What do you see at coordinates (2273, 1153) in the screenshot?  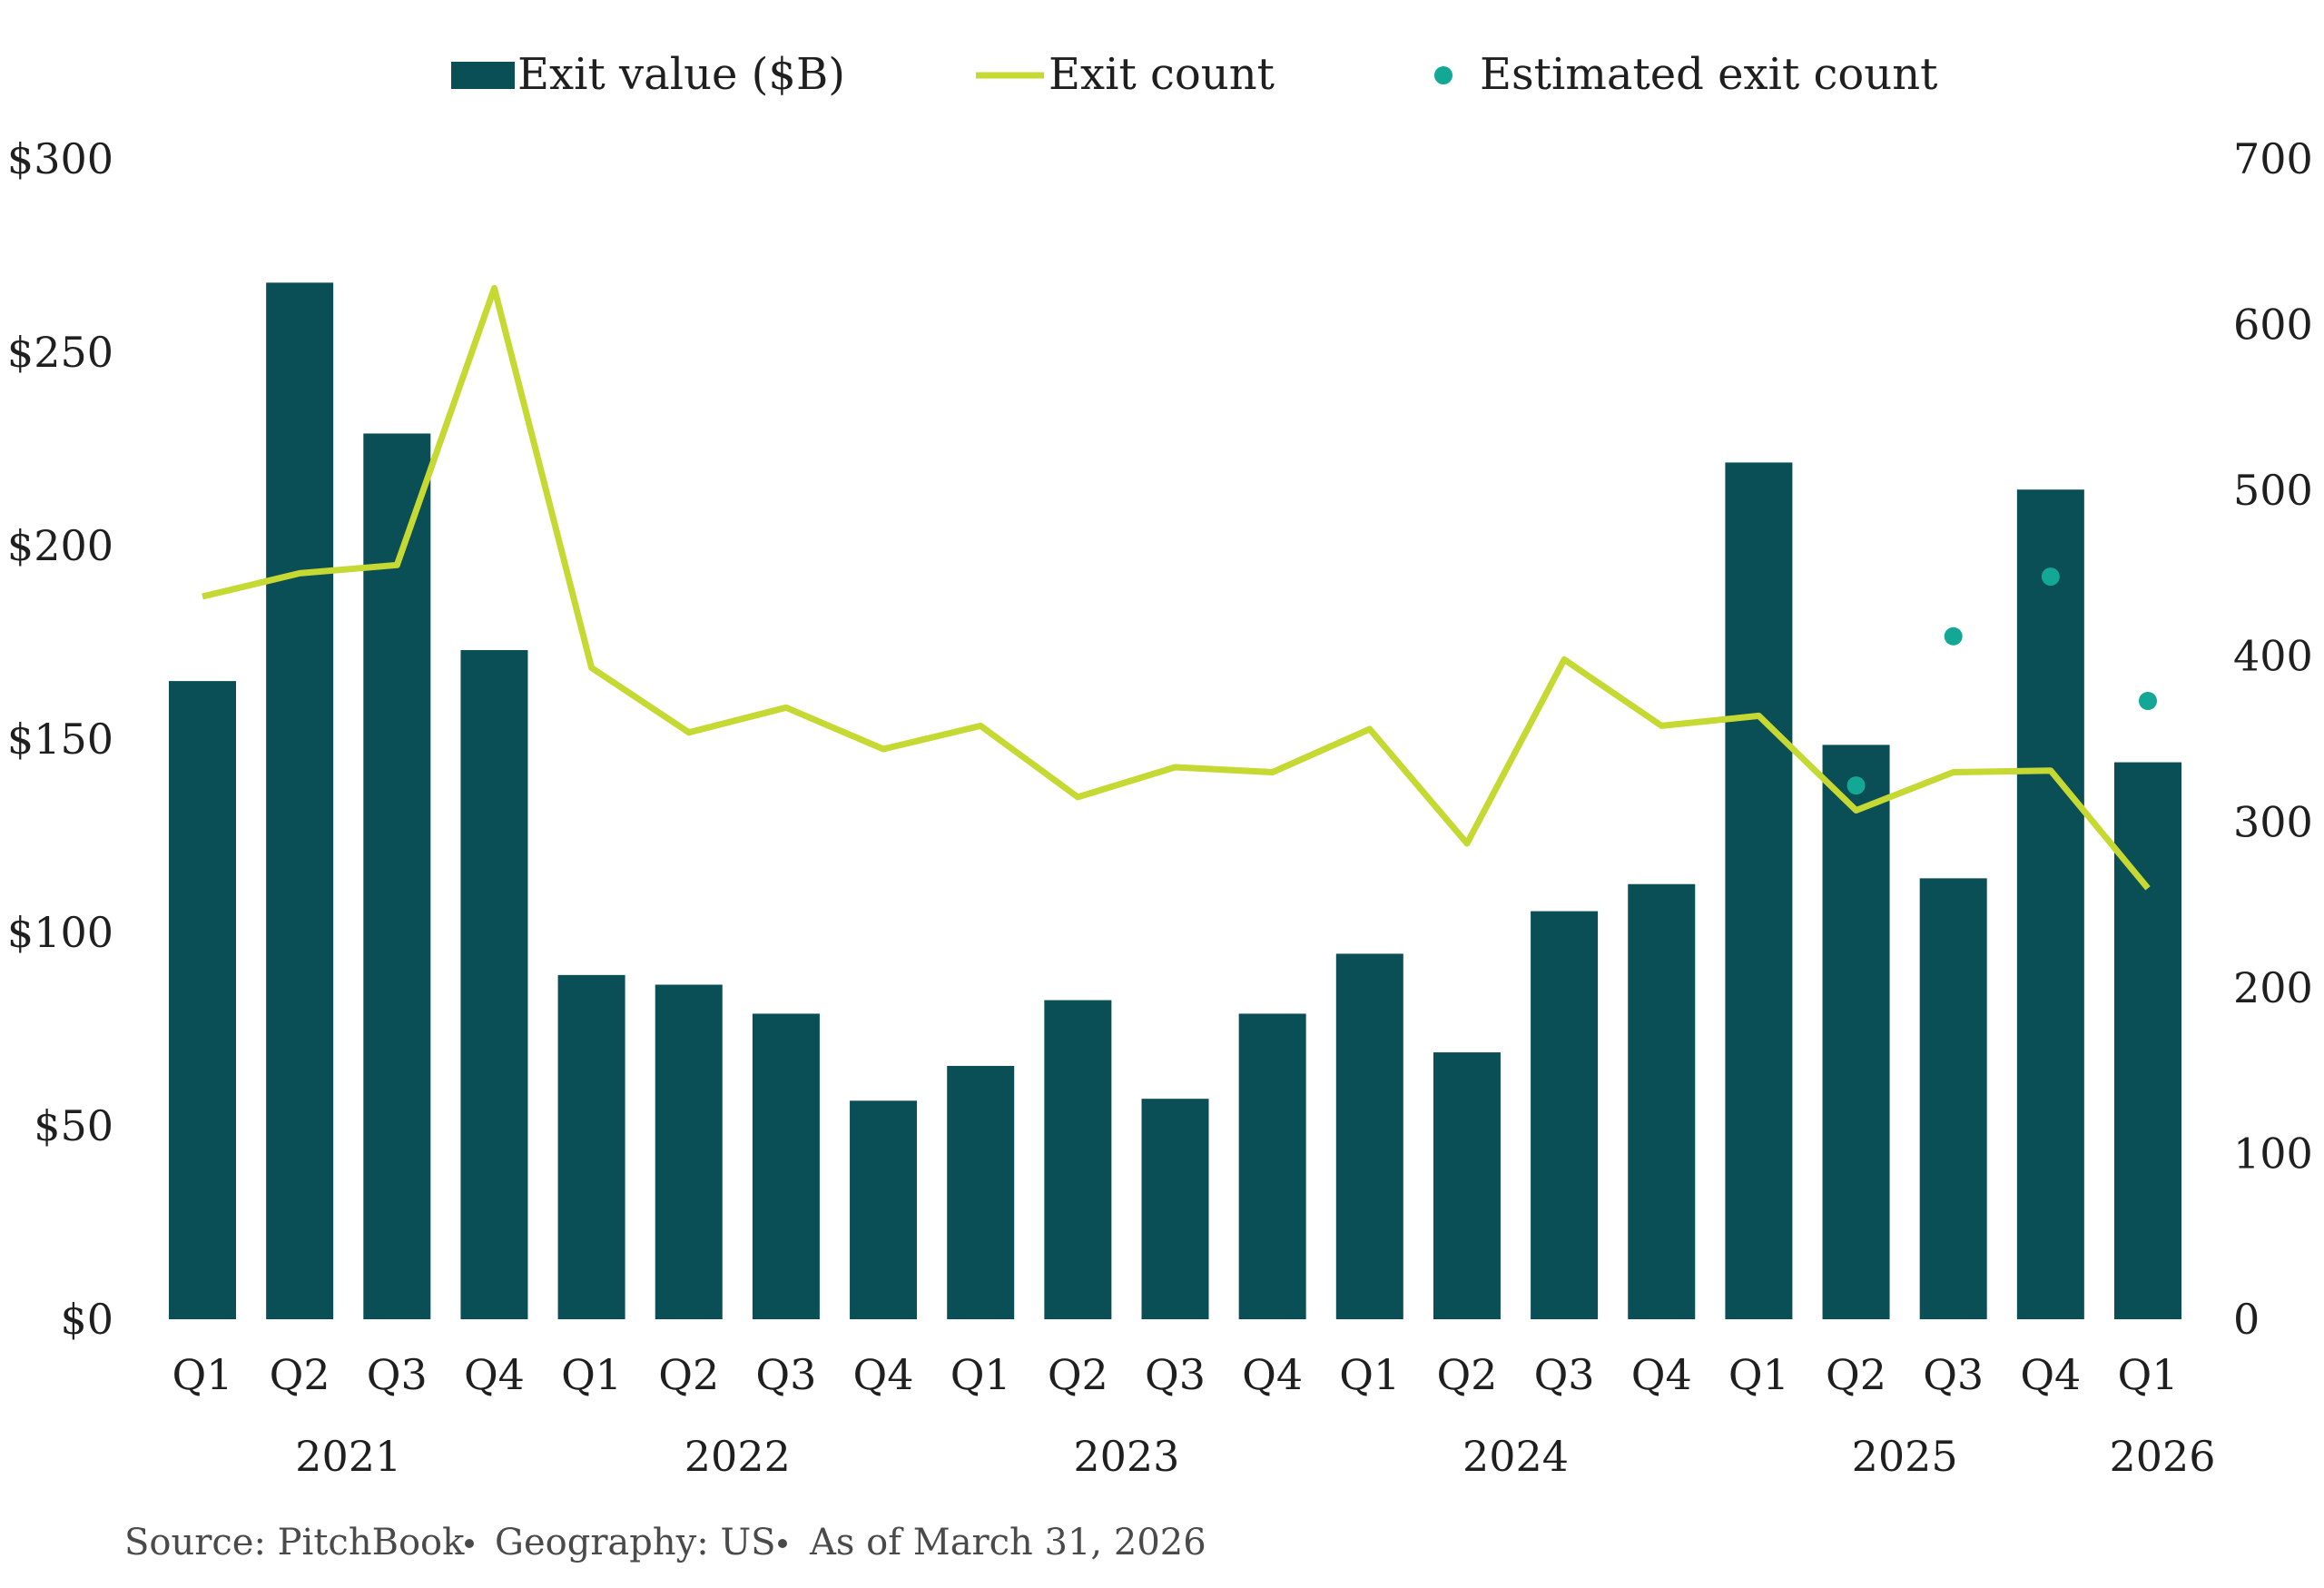 I see `right-tick-label: 100` at bounding box center [2273, 1153].